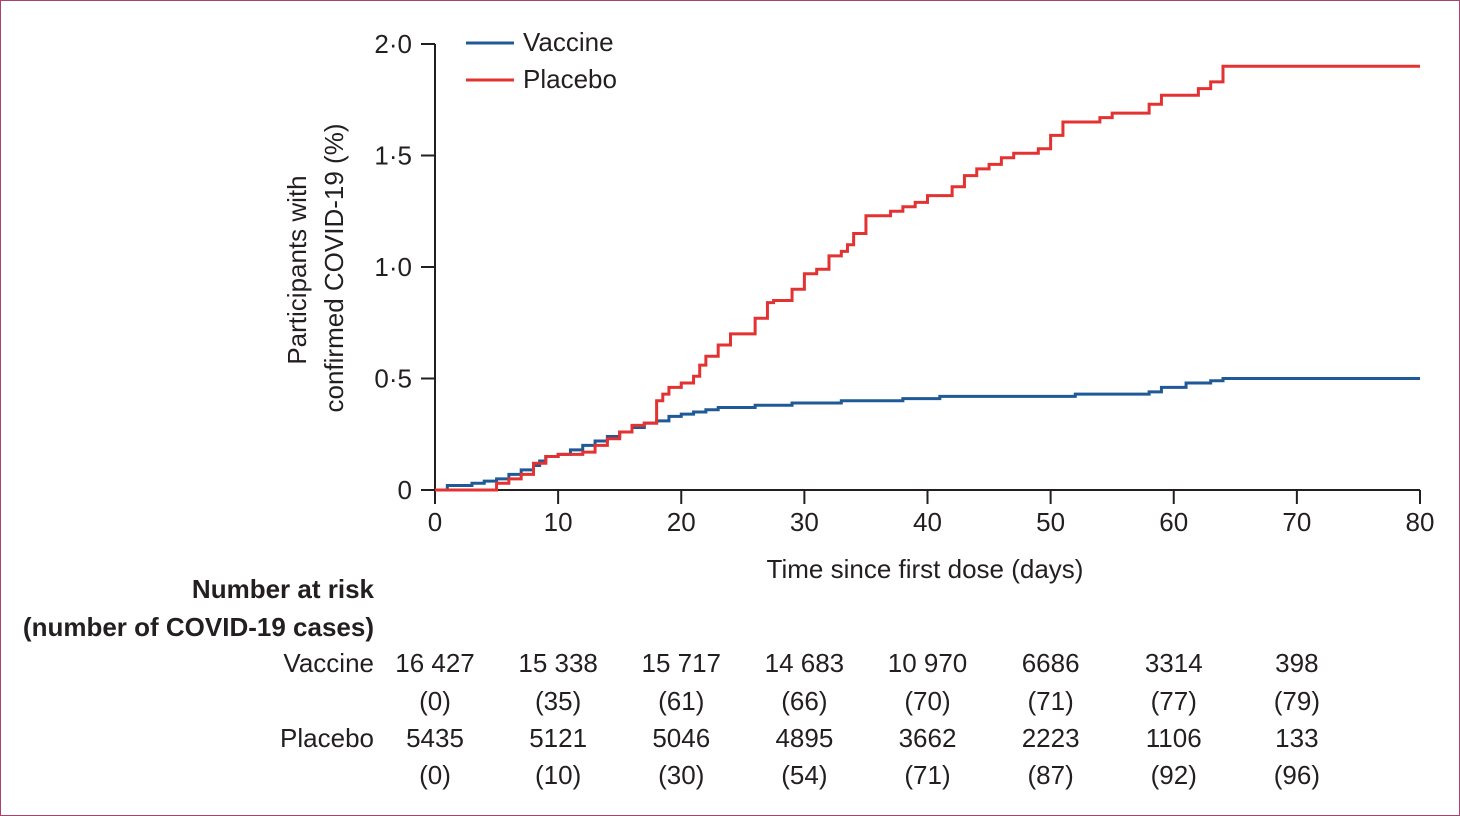 Image resolution: width=1460 pixels, height=816 pixels. What do you see at coordinates (927, 775) in the screenshot?
I see `risk-cases-placebo: (71)` at bounding box center [927, 775].